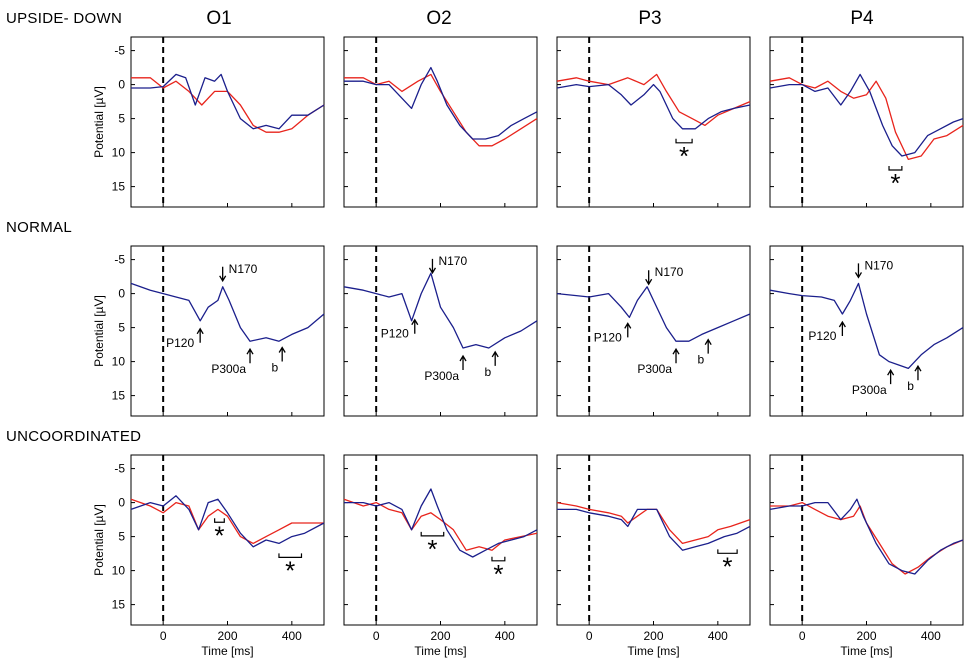 This screenshot has height=663, width=964. I want to click on panel-uncoordinated-o2: 0 200 400 Time [ms] * *, so click(440, 556).